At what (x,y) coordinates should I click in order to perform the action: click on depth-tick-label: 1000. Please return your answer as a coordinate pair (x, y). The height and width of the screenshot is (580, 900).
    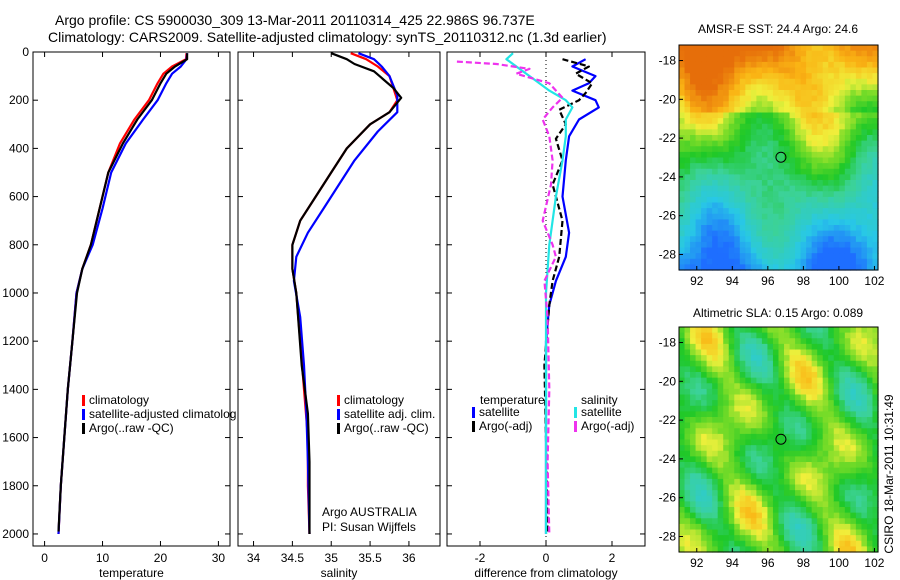
    Looking at the image, I should click on (15, 293).